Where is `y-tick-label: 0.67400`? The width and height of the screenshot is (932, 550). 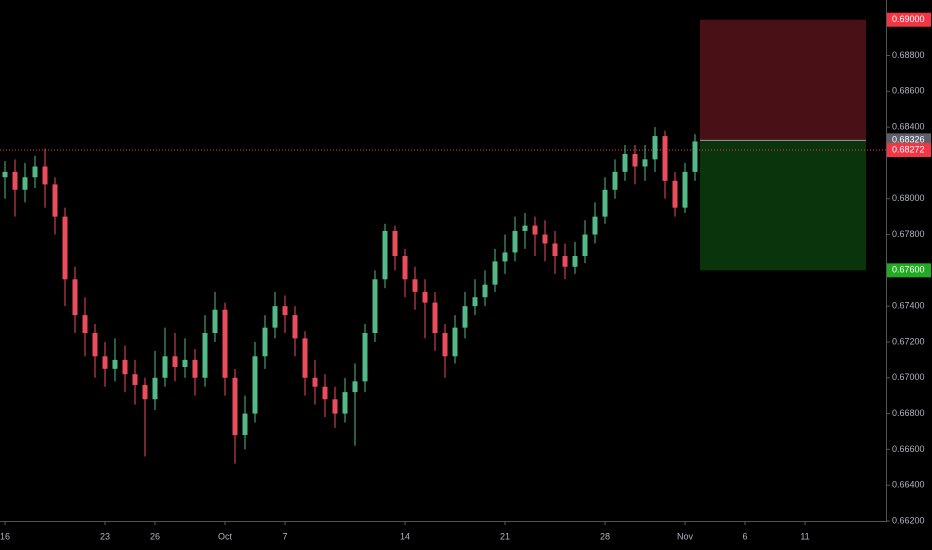
y-tick-label: 0.67400 is located at coordinates (908, 306).